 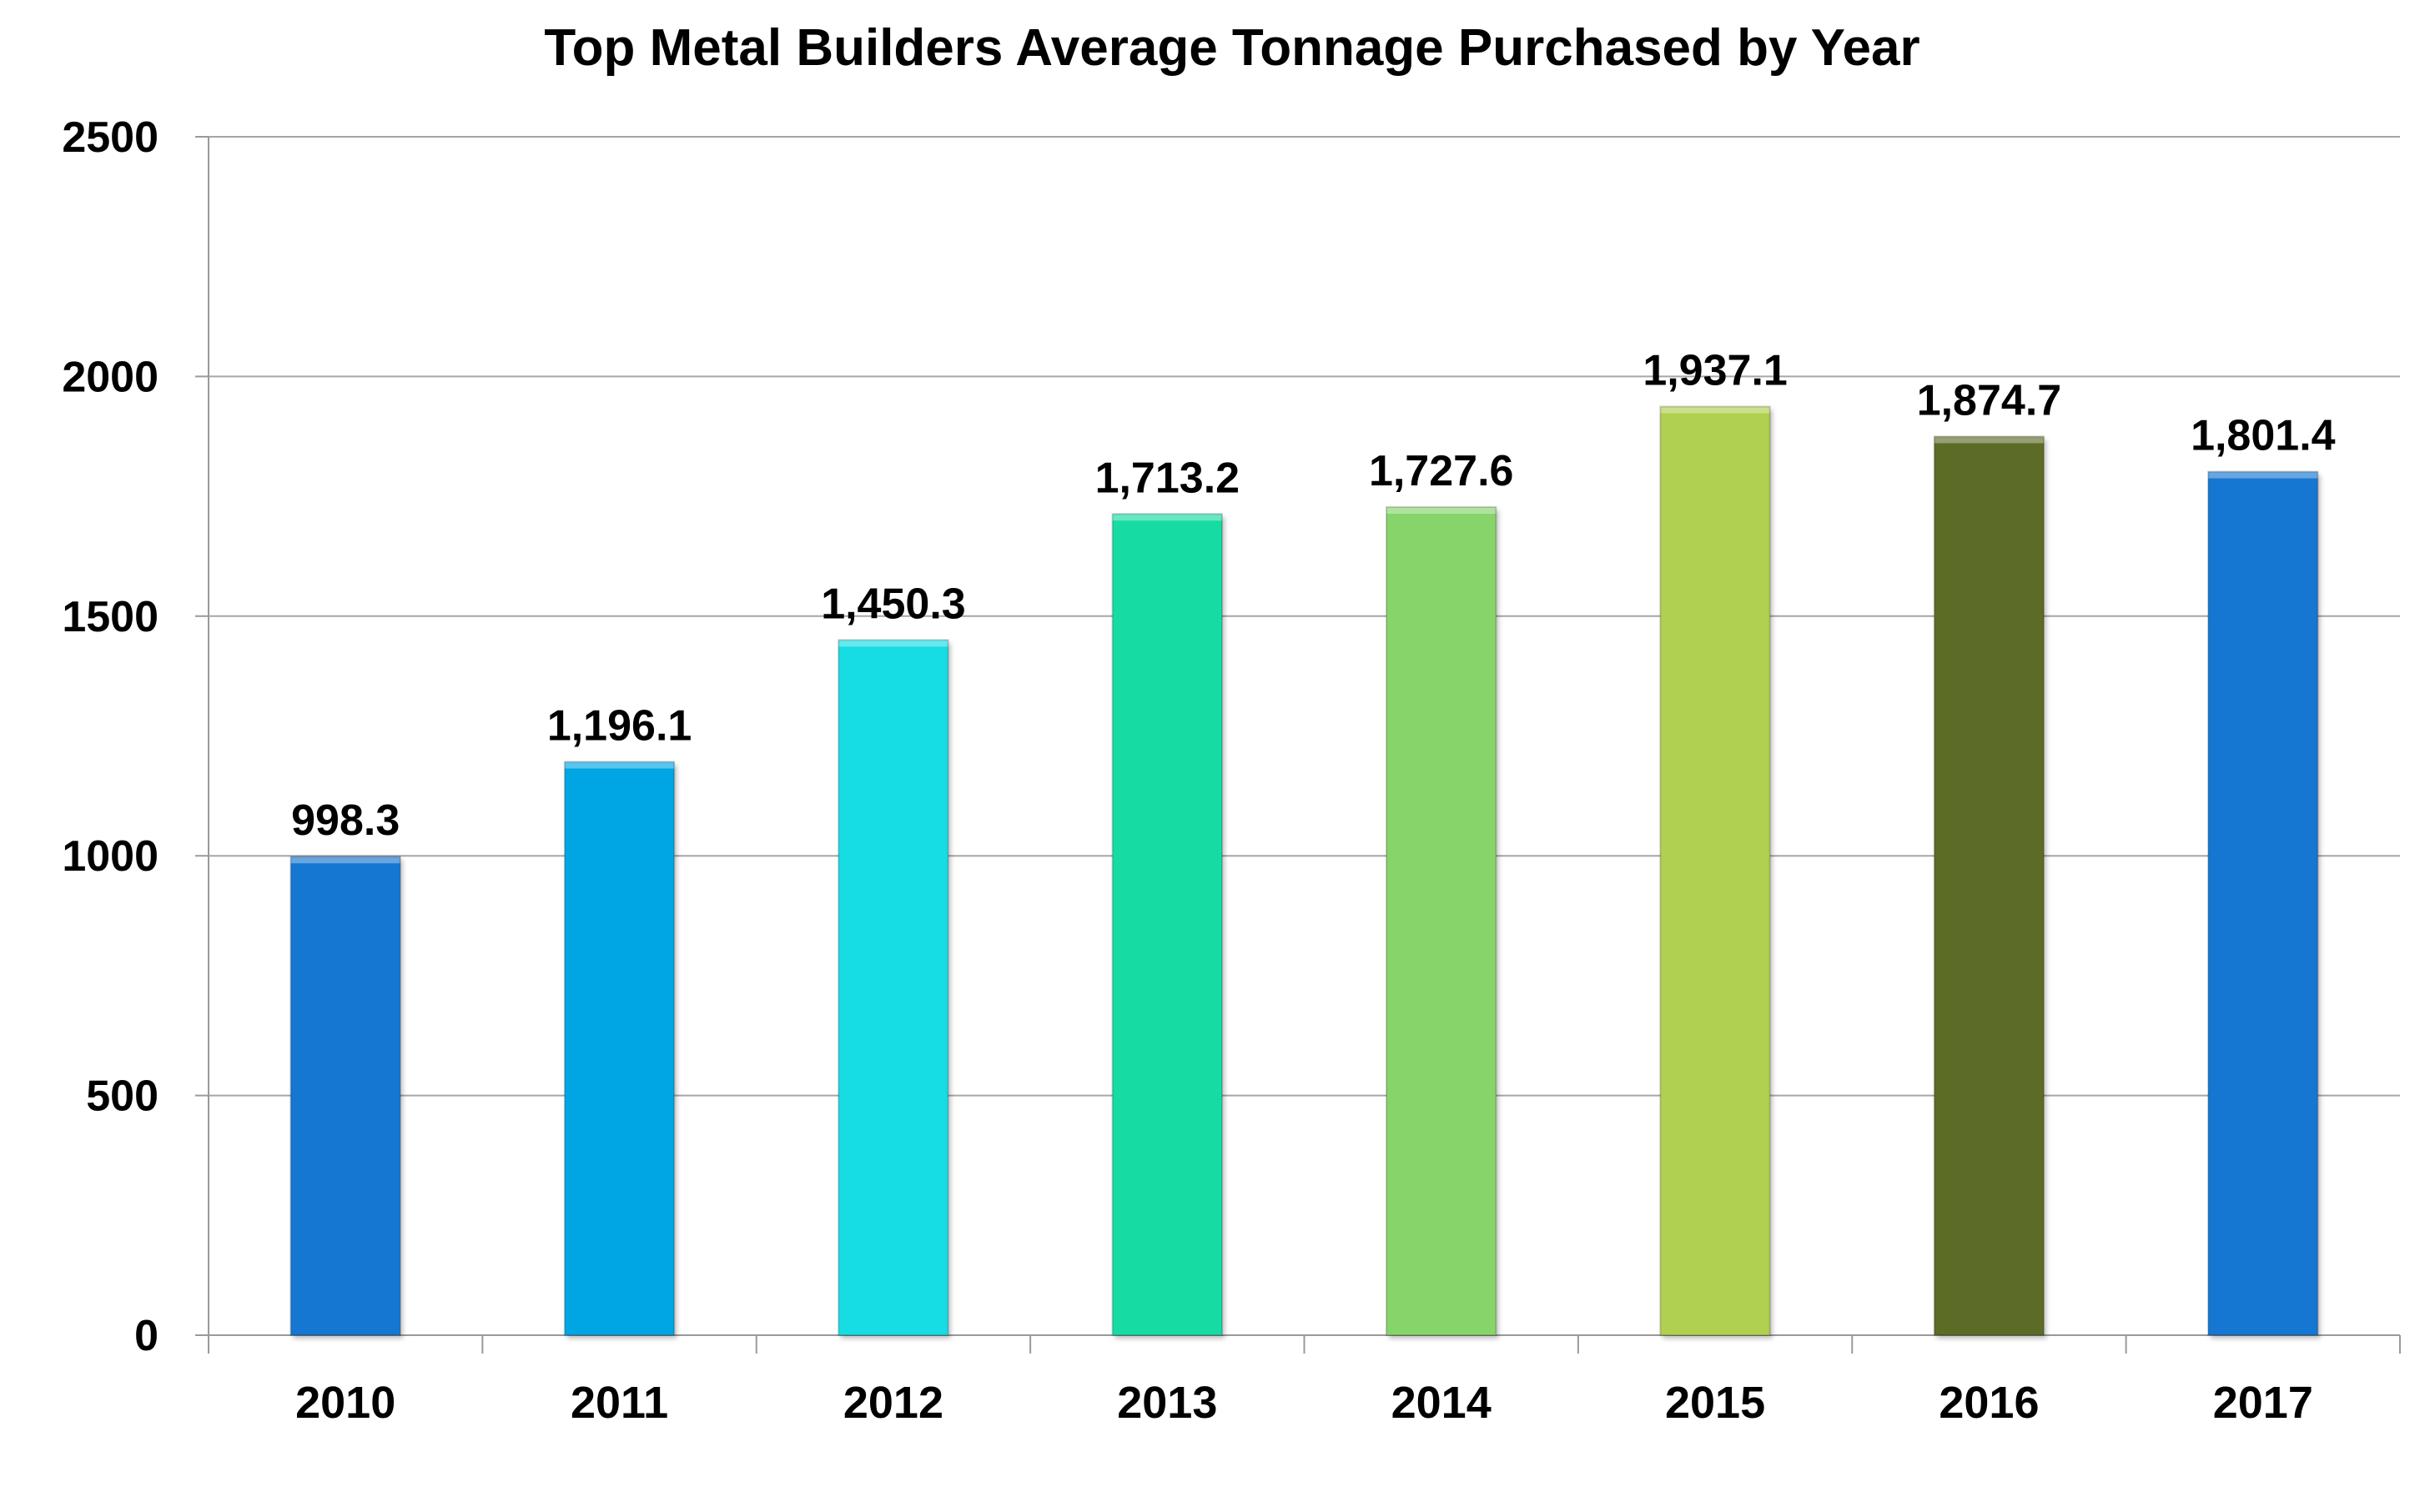 What do you see at coordinates (1989, 440) in the screenshot?
I see `bar-highlight-2016` at bounding box center [1989, 440].